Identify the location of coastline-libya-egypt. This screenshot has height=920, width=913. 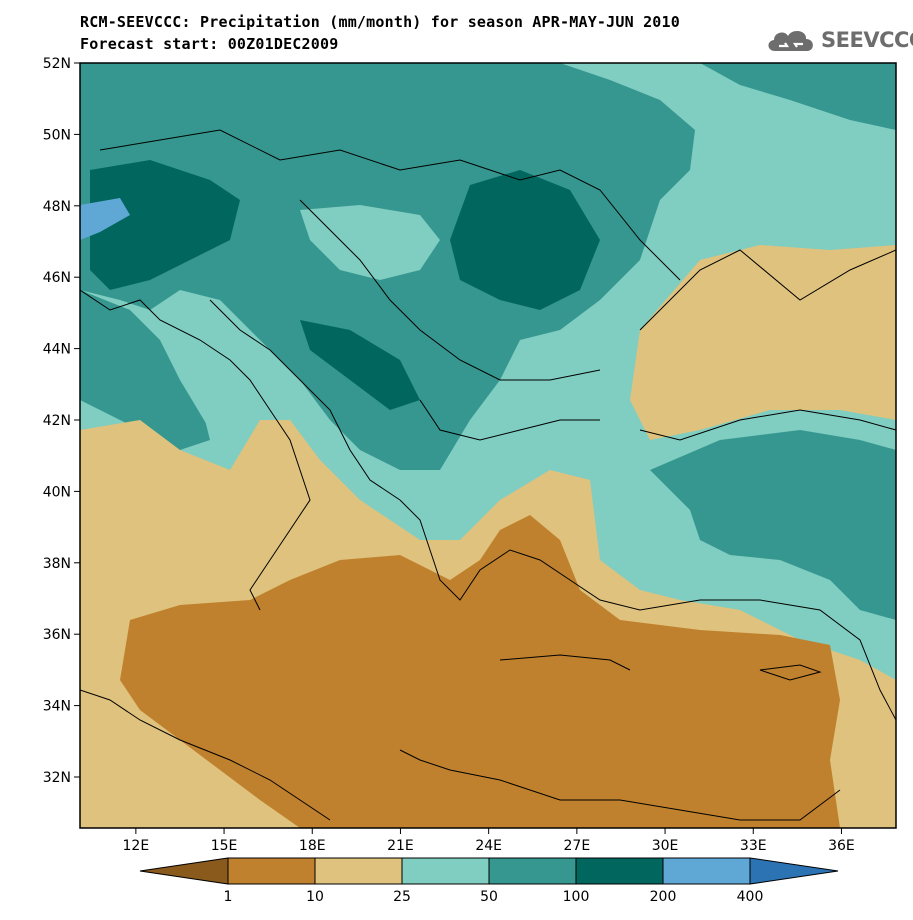
(620, 785).